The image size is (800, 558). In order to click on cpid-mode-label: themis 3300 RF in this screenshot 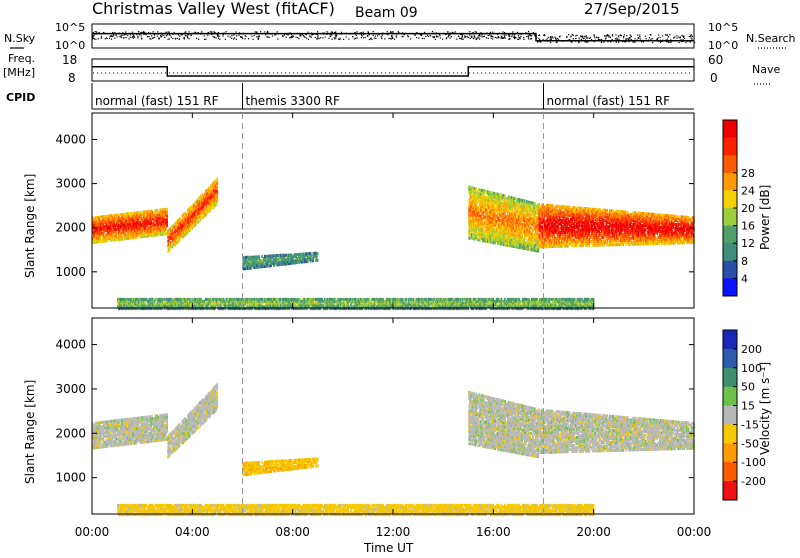, I will do `click(293, 101)`.